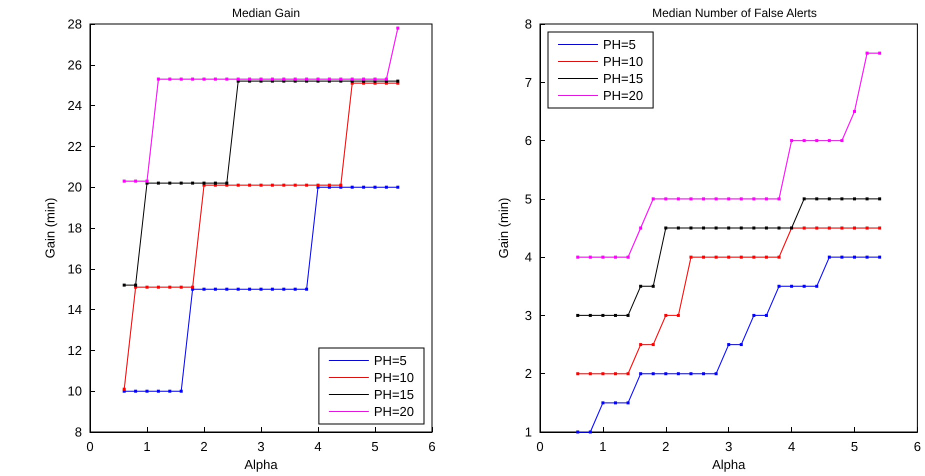  I want to click on y-tick-label: 1, so click(528, 432).